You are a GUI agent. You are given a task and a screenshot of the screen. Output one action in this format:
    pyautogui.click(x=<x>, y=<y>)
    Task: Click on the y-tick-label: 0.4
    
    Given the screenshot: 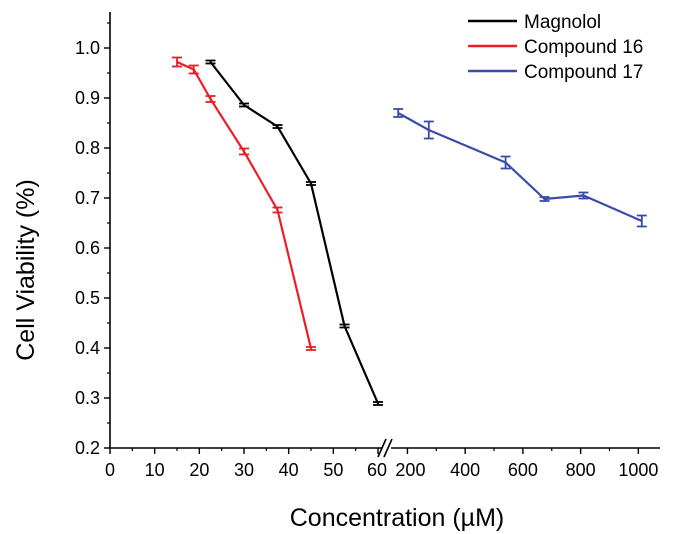 What is the action you would take?
    pyautogui.click(x=87, y=348)
    